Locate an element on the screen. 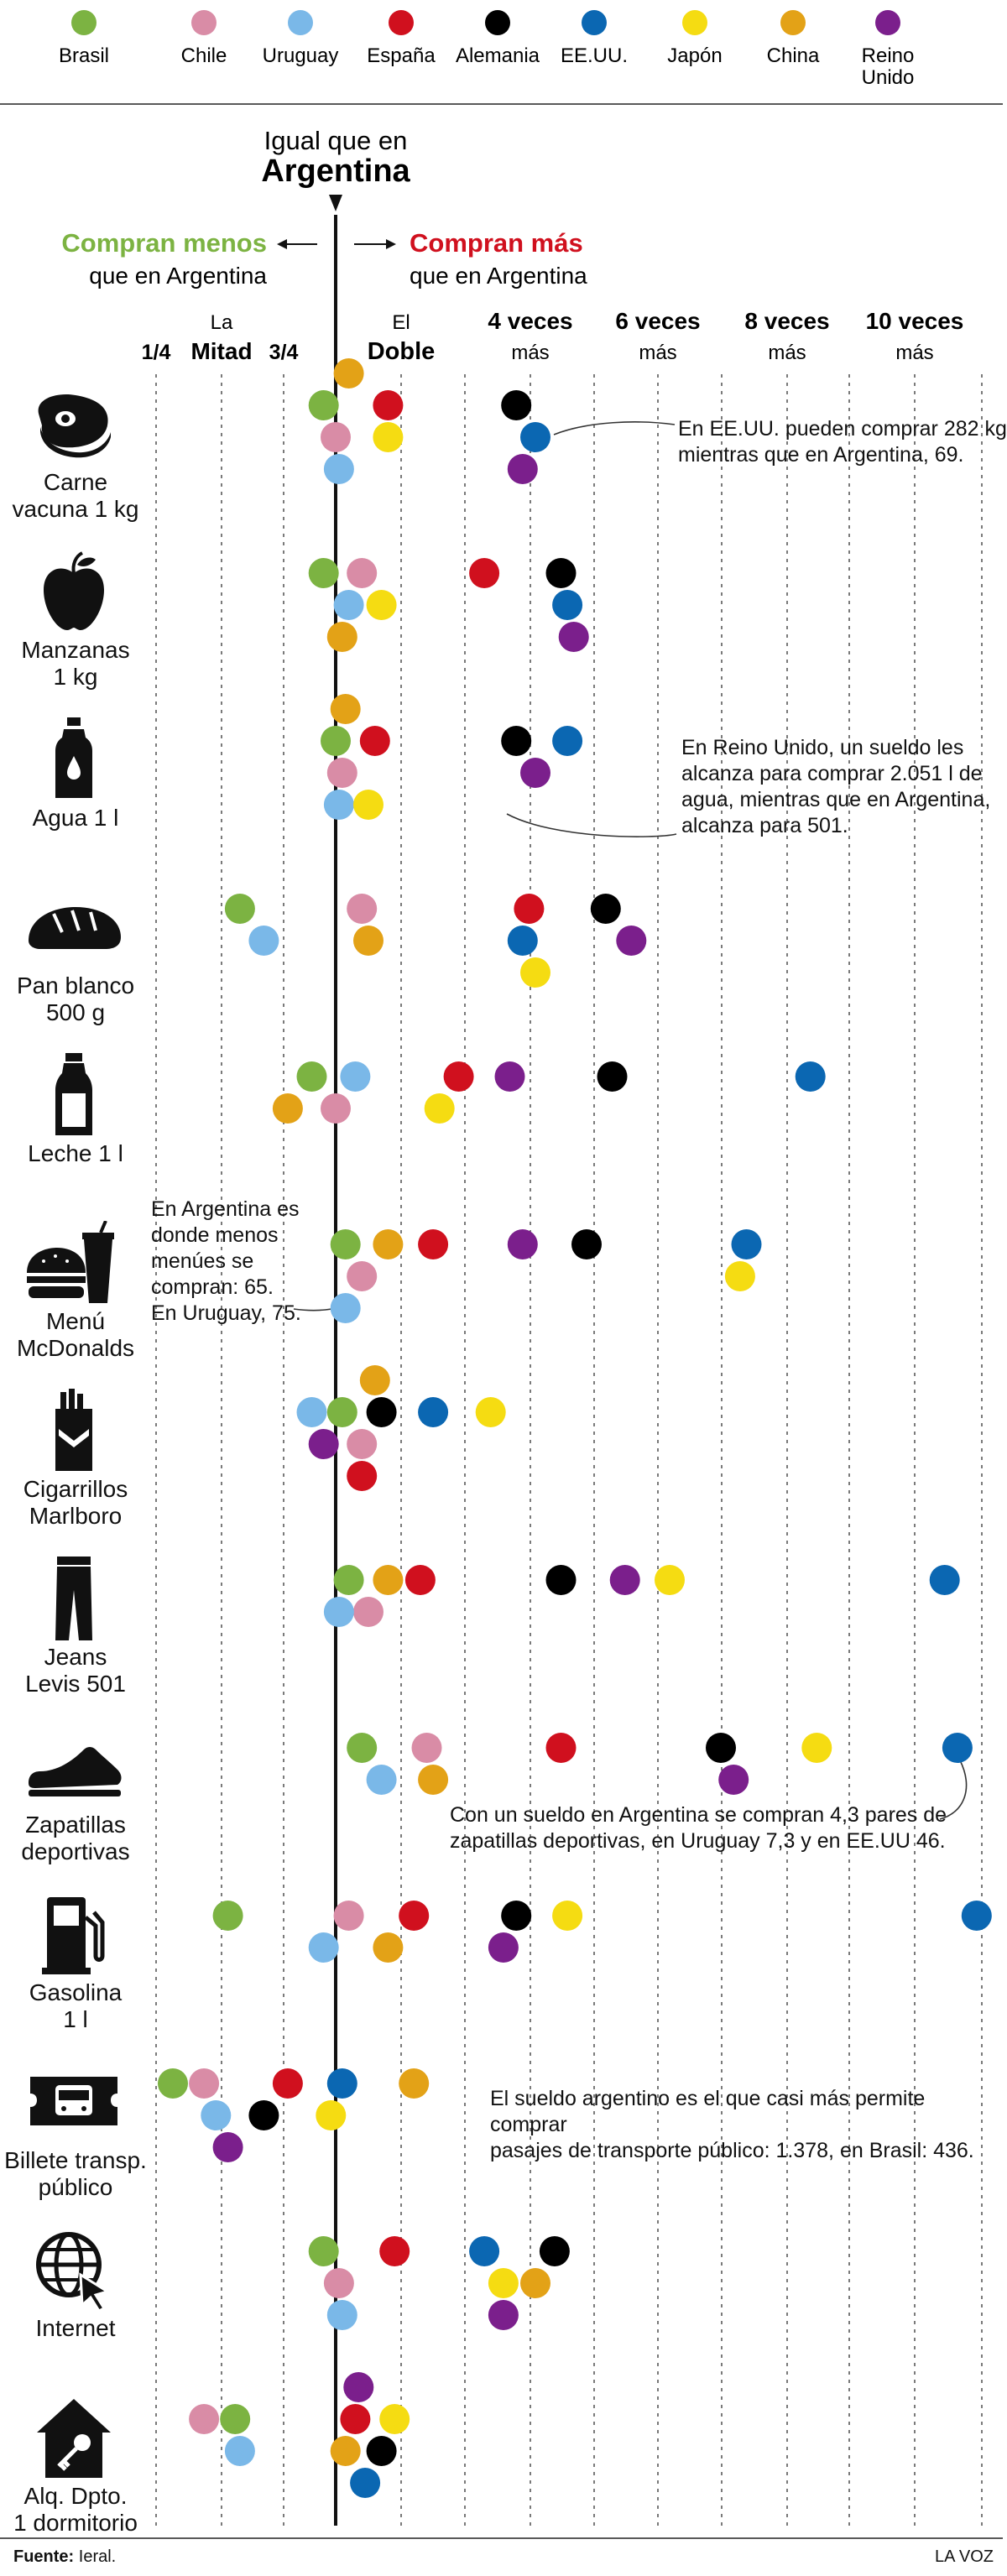 This screenshot has width=1007, height=2576. apple-icon is located at coordinates (73, 592).